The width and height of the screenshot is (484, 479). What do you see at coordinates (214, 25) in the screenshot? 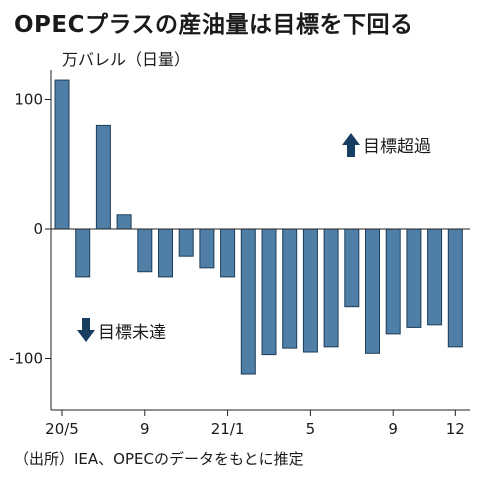
I see `chart-title: OPECプラスの産油量は目標を下回る` at bounding box center [214, 25].